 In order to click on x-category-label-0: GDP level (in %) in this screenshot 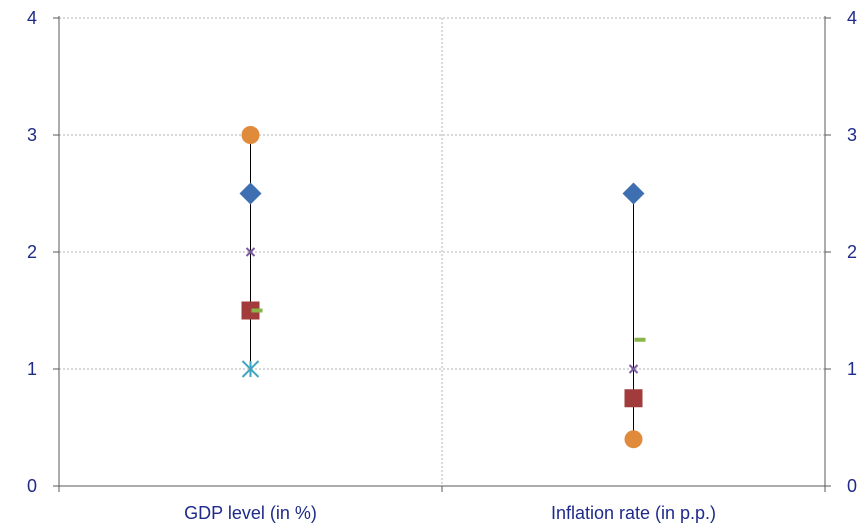, I will do `click(250, 513)`.